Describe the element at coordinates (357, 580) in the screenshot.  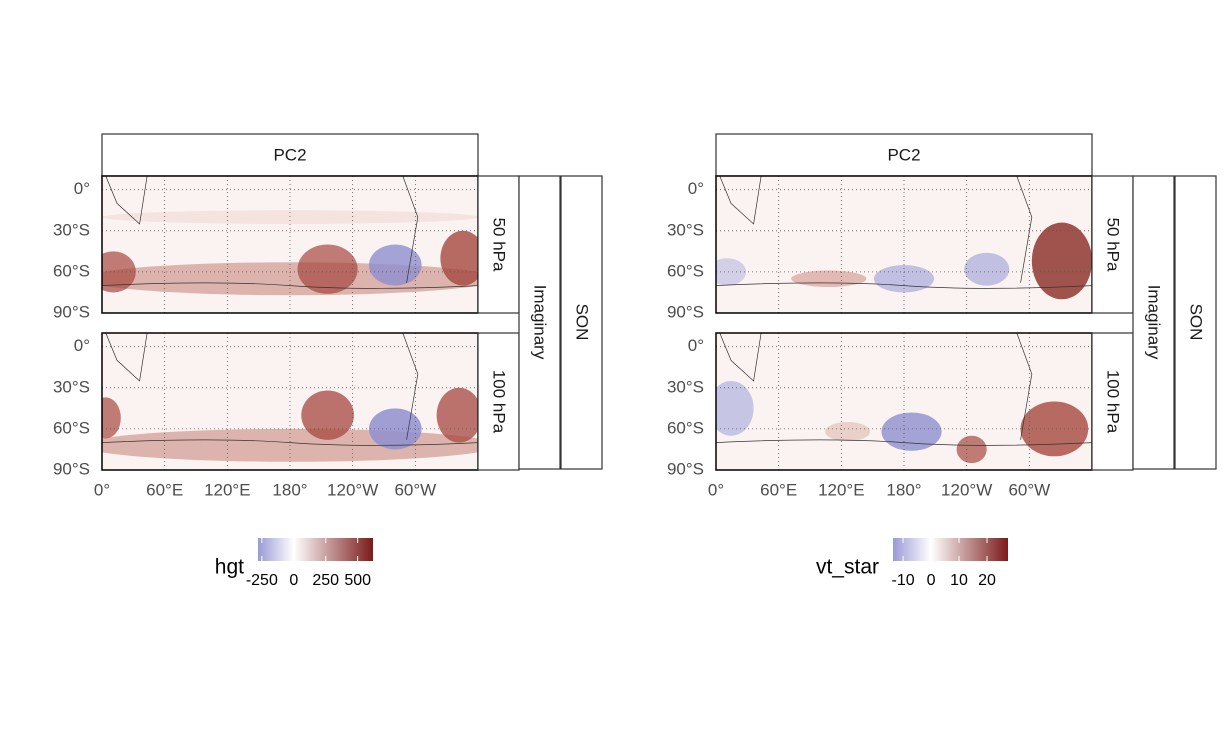
I see `legend-tick-label: 500` at that location.